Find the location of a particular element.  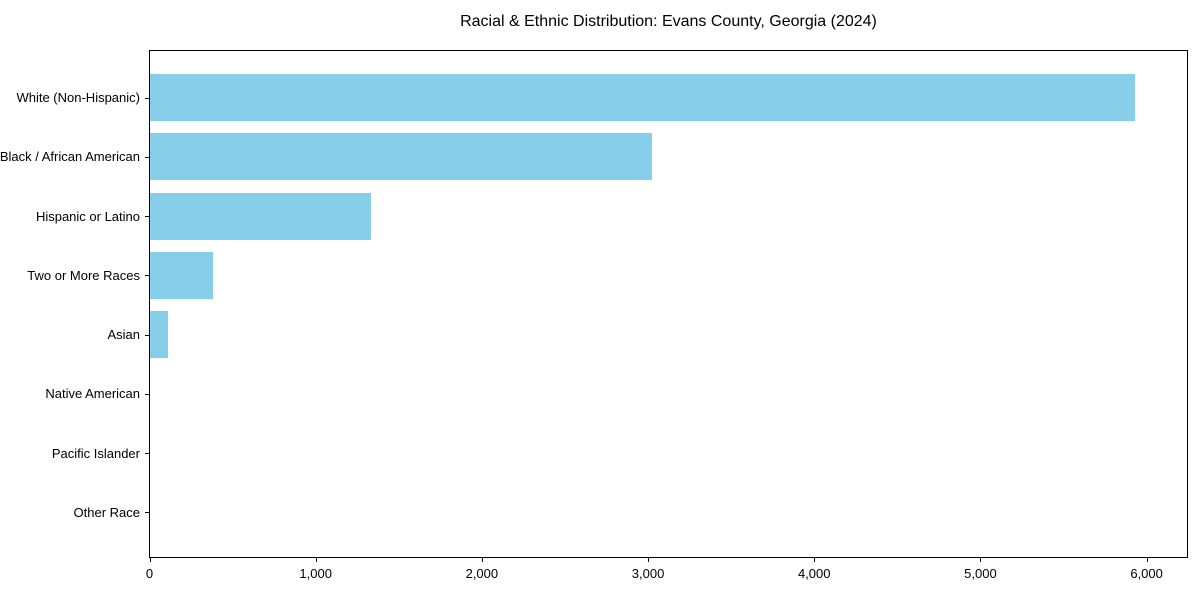

y-axis-category-label: Black / African American is located at coordinates (70, 157).